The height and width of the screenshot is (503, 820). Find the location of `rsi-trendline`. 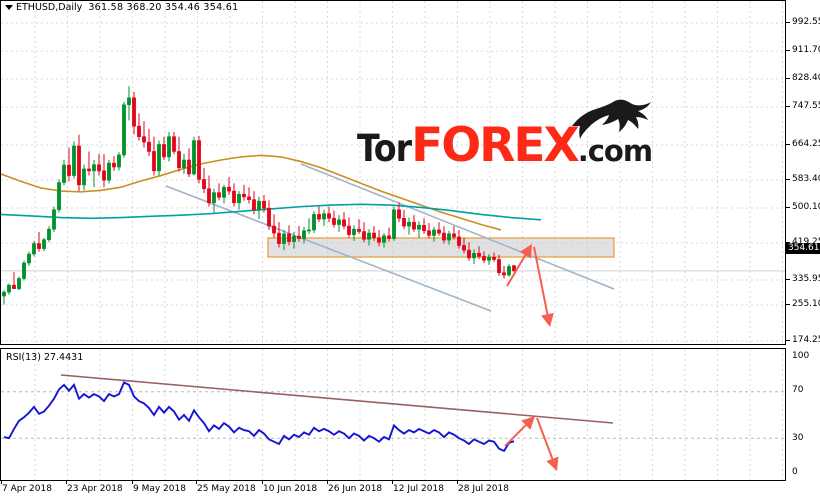

rsi-trendline is located at coordinates (337, 399).